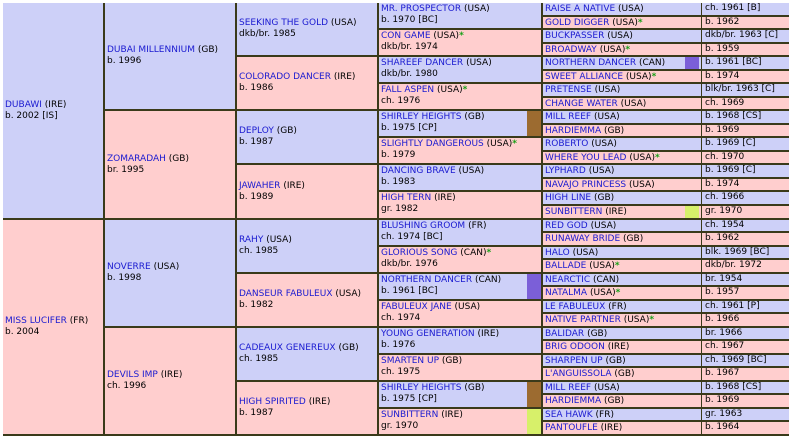 The height and width of the screenshot is (441, 792). Describe the element at coordinates (132, 375) in the screenshot. I see `horse-name-link: DEVILS IMP` at that location.